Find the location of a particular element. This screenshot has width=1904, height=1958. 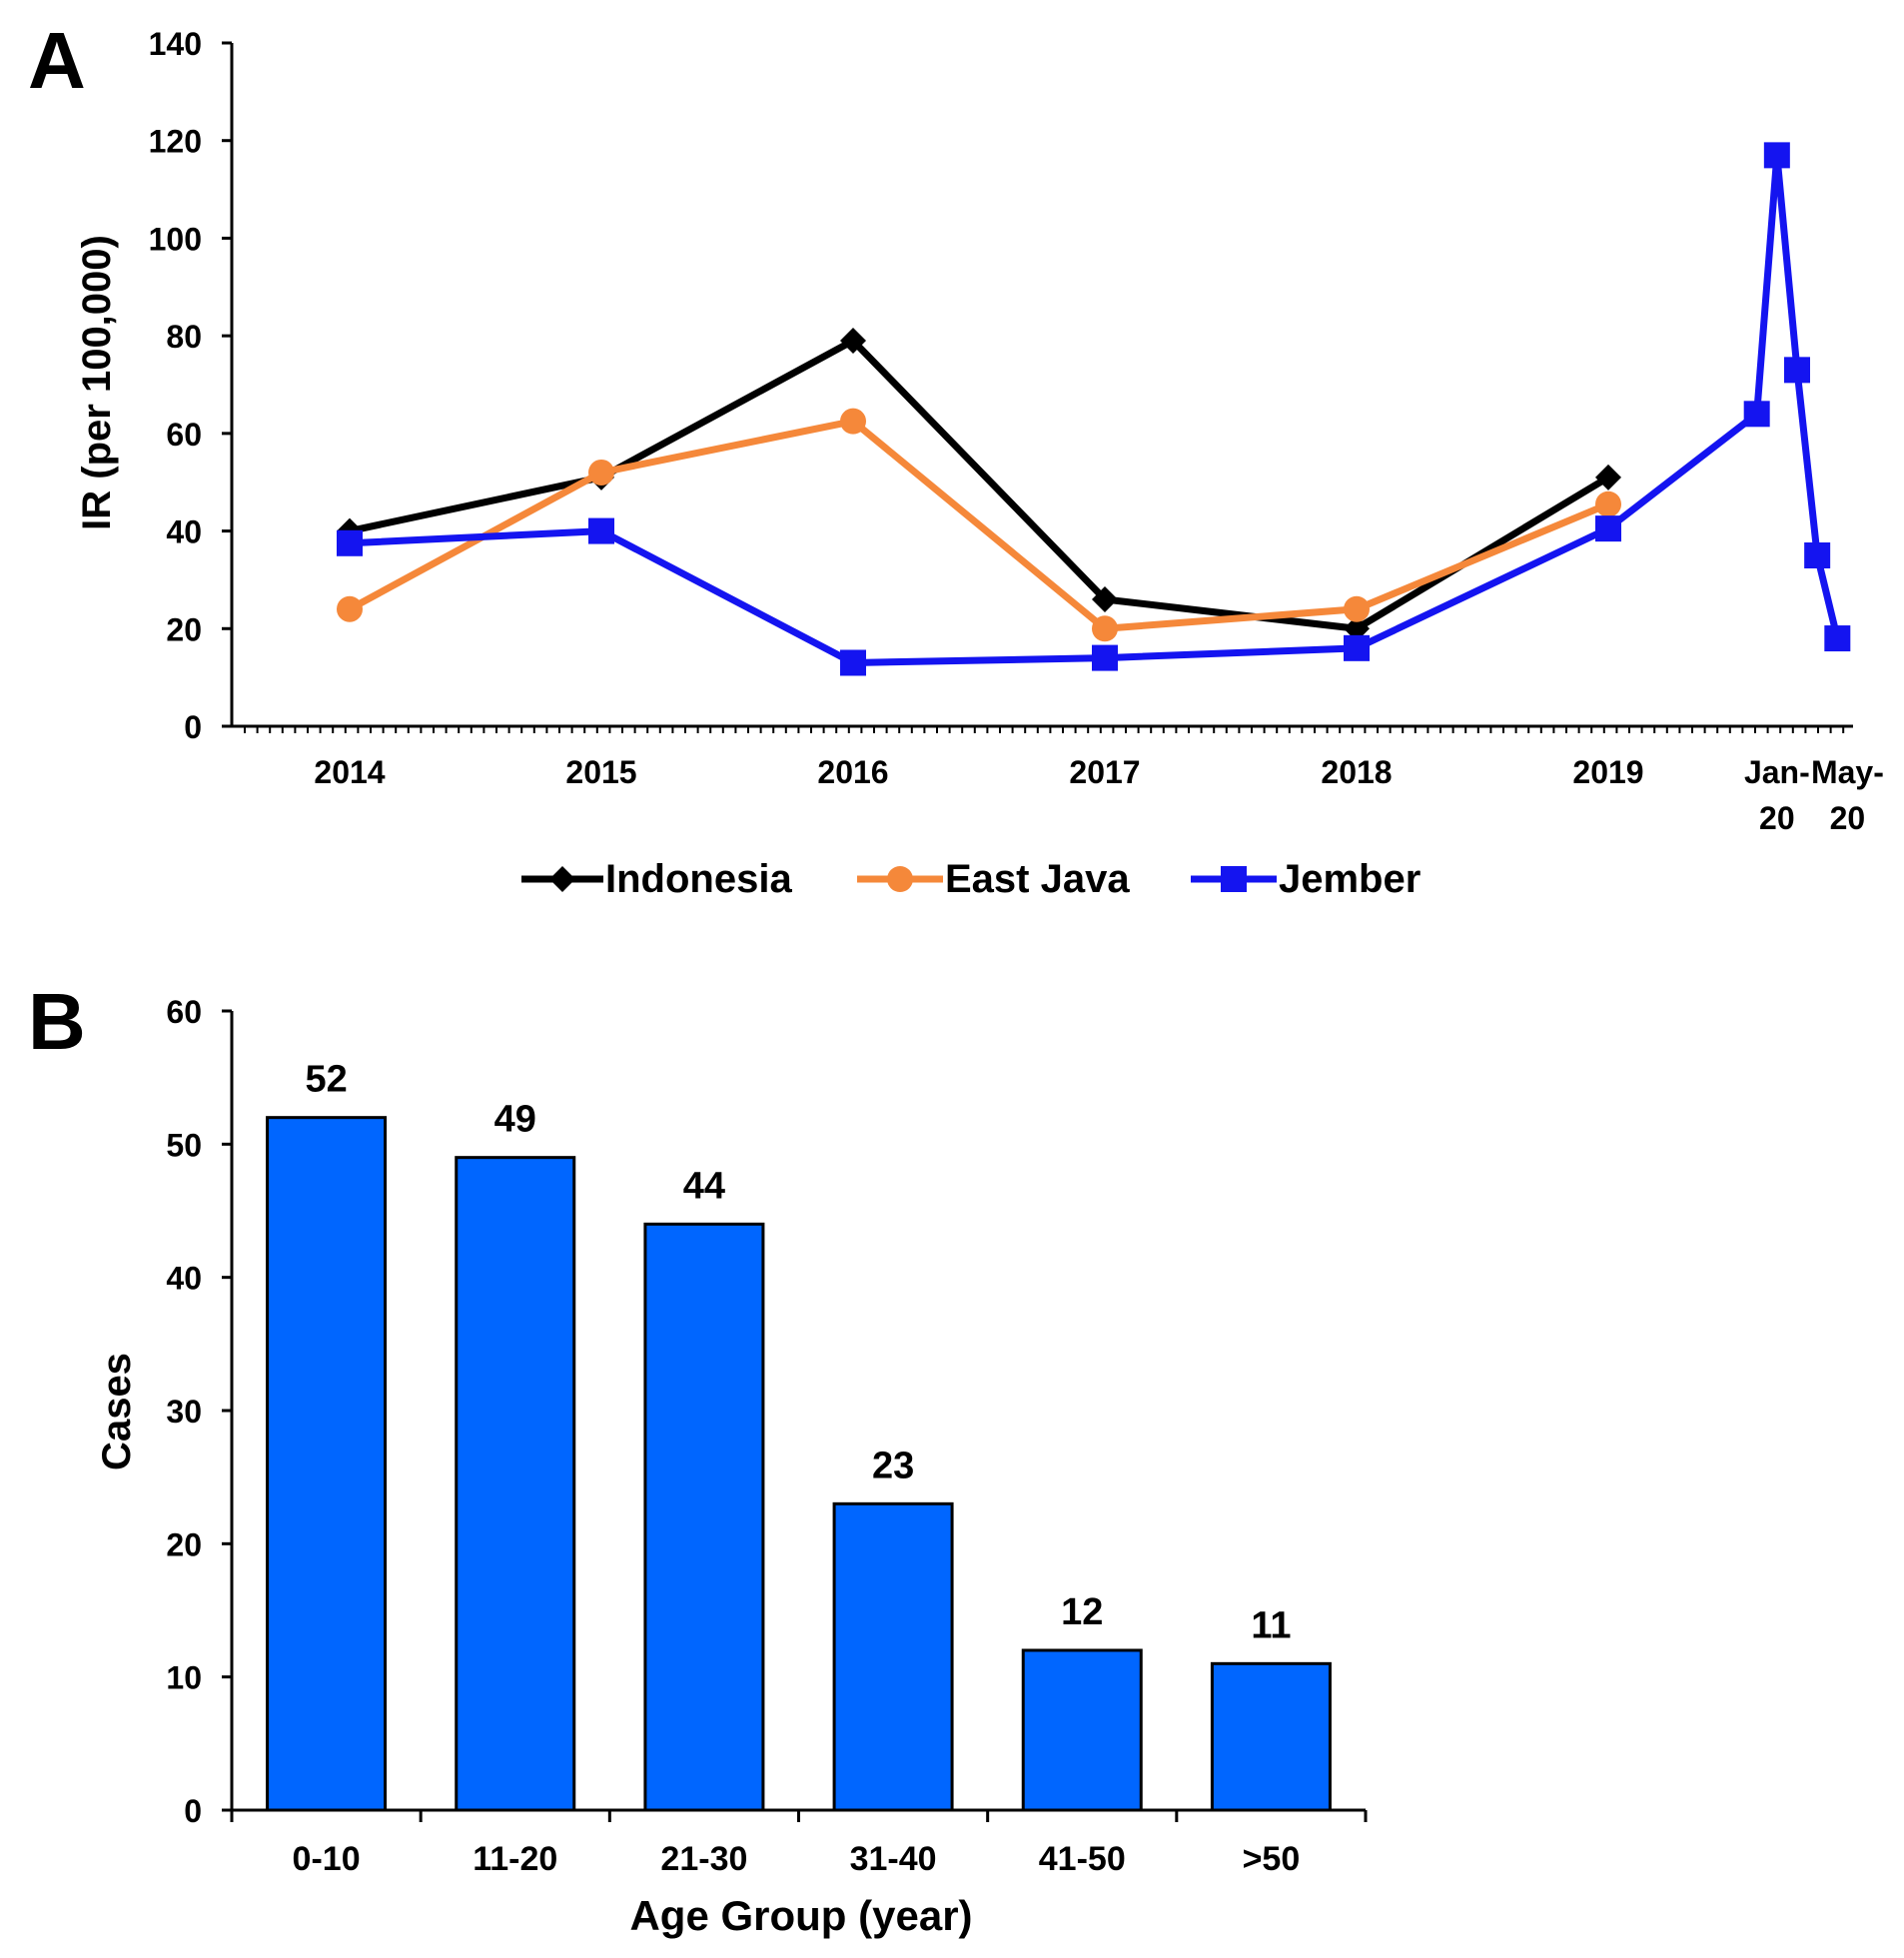

a-x-tick-label: 2015 is located at coordinates (600, 772).